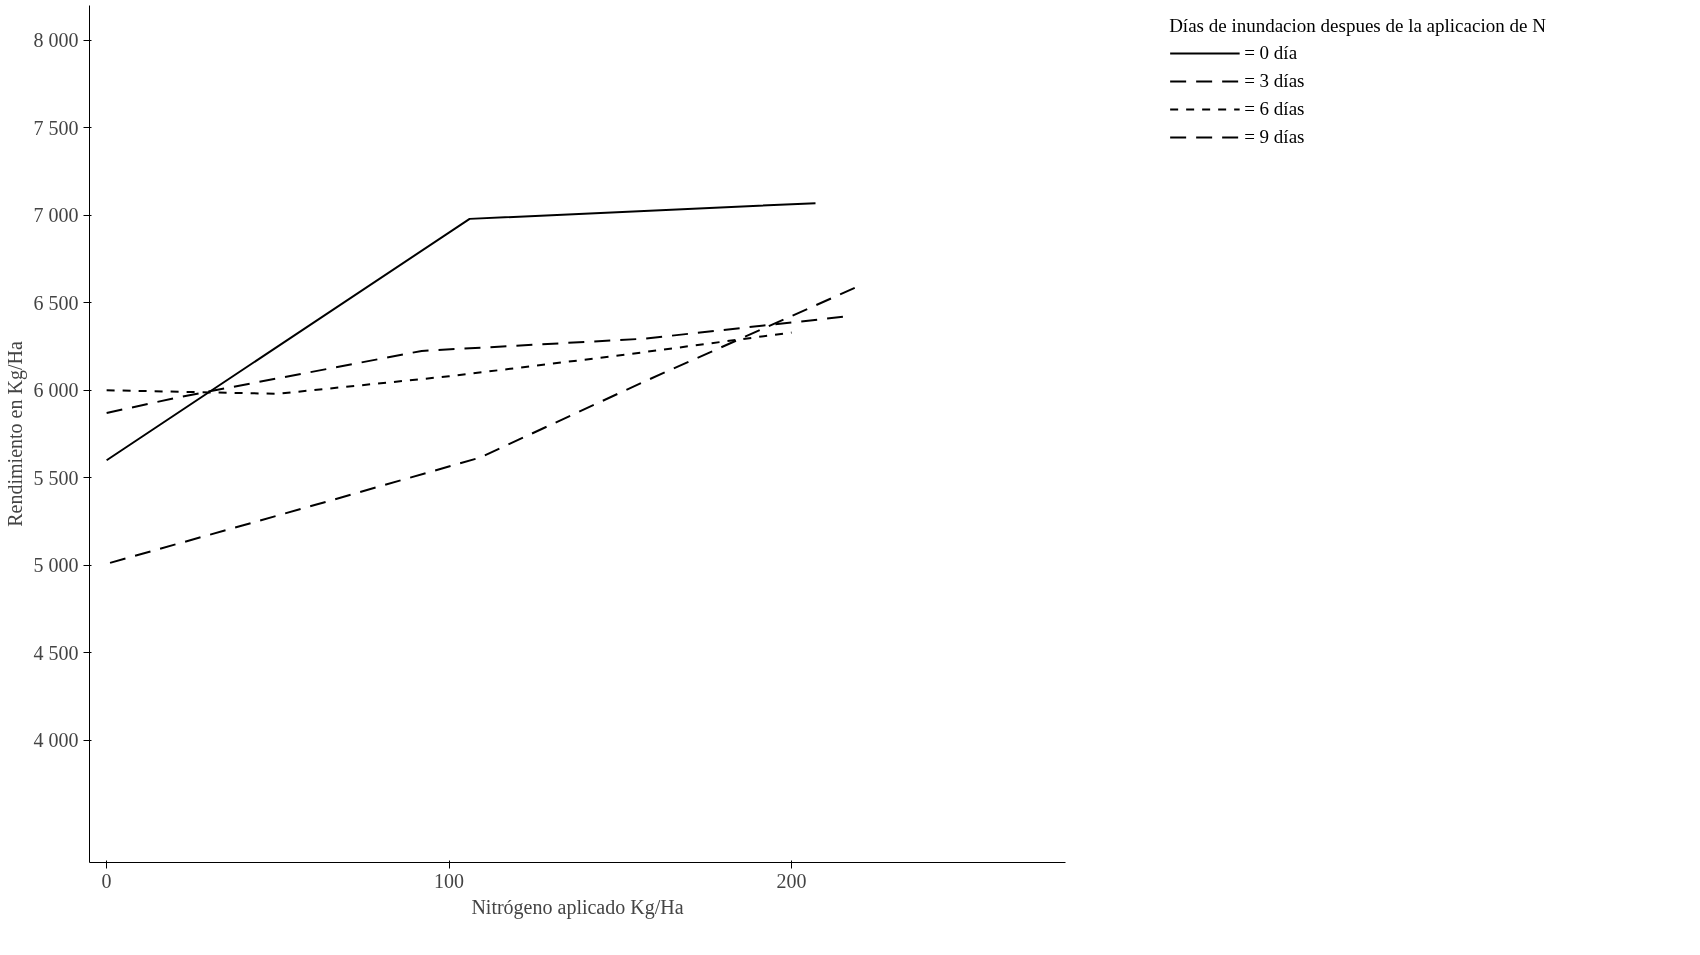  What do you see at coordinates (56, 302) in the screenshot?
I see `y-tick-label: 6 500` at bounding box center [56, 302].